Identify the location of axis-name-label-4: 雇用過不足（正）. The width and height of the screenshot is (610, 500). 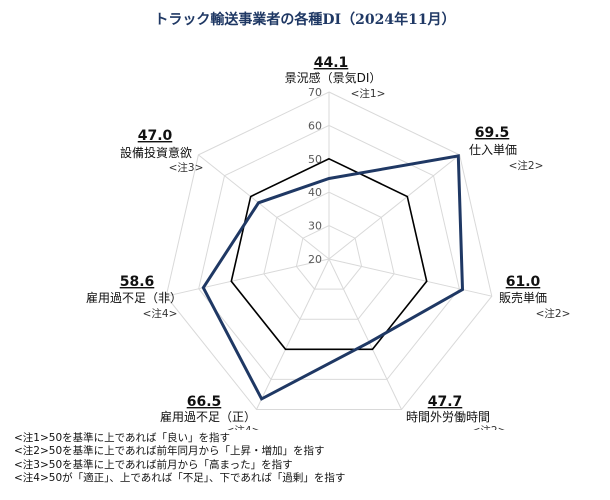
(208, 416).